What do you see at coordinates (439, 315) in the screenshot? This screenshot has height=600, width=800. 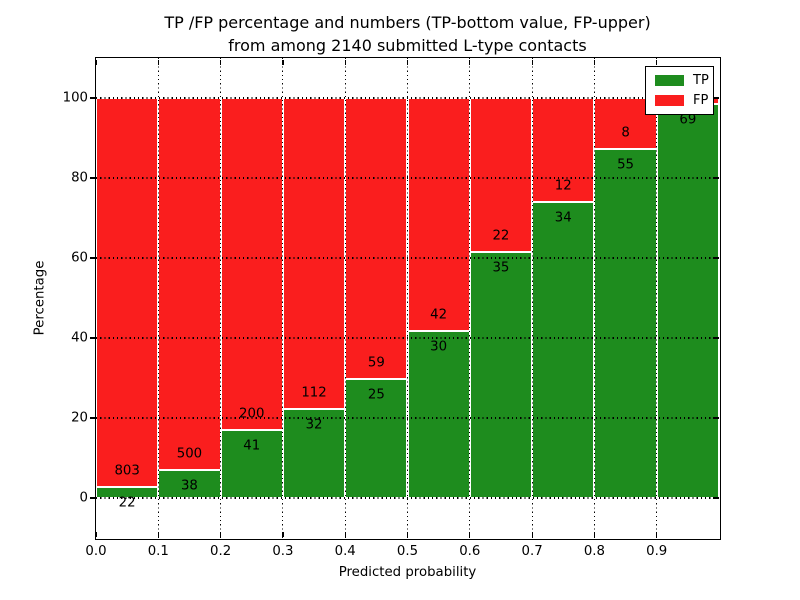 I see `bar-label-fp: 42` at bounding box center [439, 315].